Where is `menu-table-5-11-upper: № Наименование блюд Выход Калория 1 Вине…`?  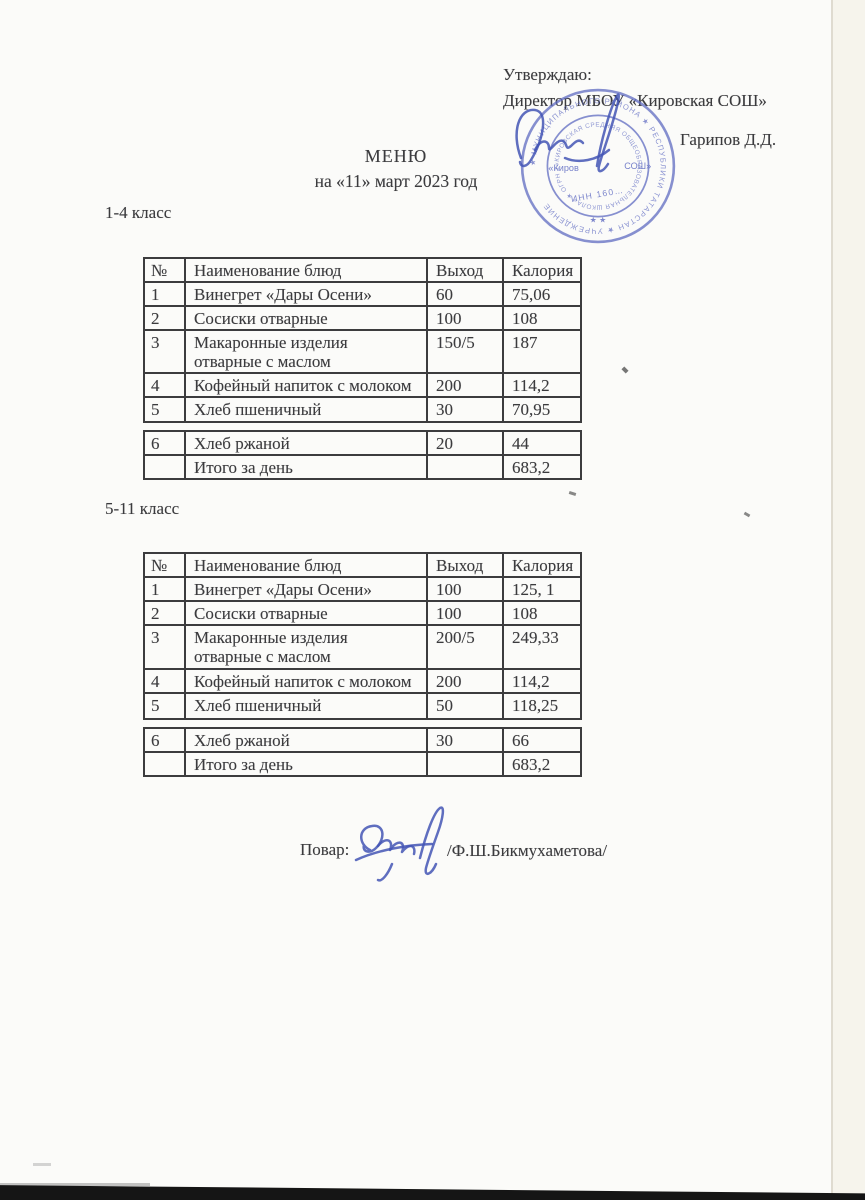 menu-table-5-11-upper: № Наименование блюд Выход Калория 1 Вине… is located at coordinates (362, 636).